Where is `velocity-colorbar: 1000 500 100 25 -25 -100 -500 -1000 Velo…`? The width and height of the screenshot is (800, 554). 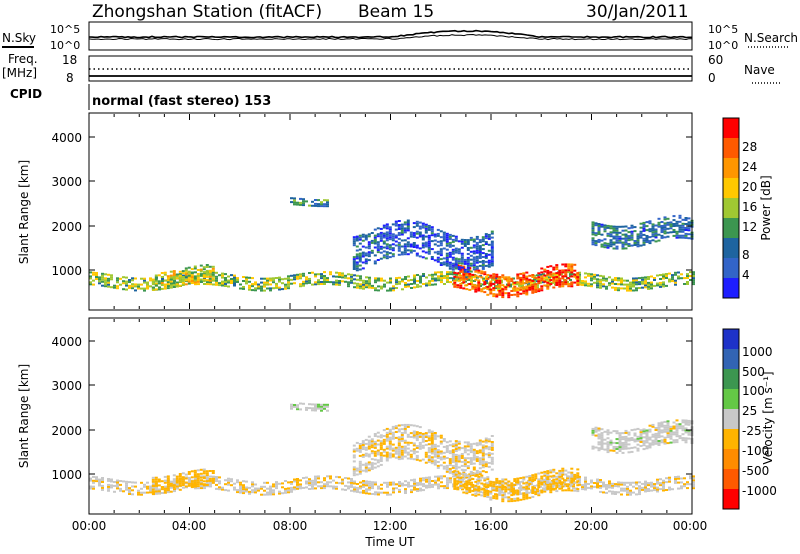 velocity-colorbar: 1000 500 100 25 -25 -100 -500 -1000 Velo… is located at coordinates (749, 419).